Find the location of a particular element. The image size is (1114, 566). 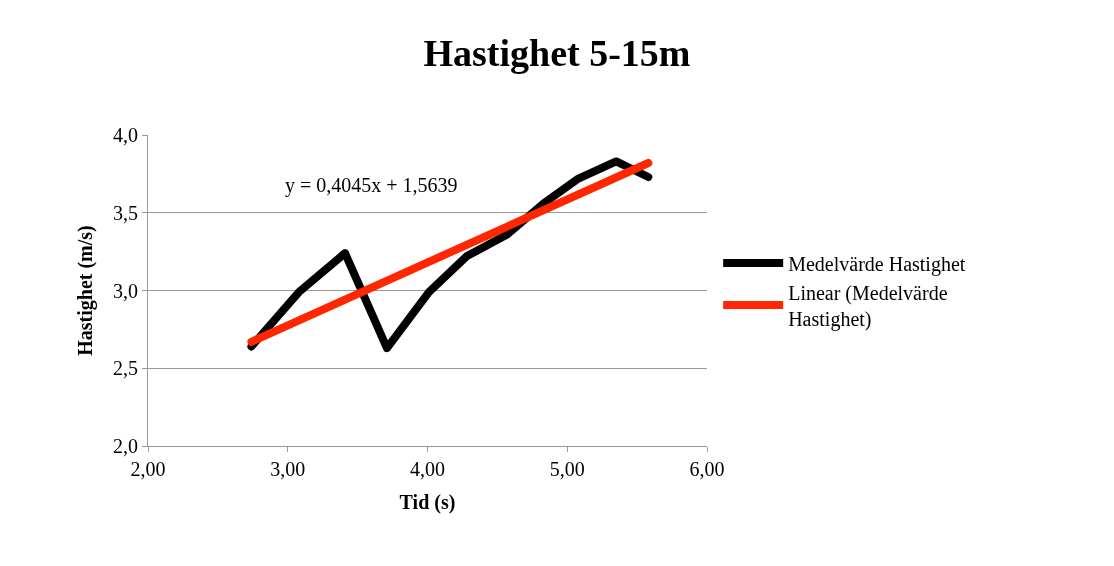

chart-title: Hastighet 5-15m is located at coordinates (557, 53).